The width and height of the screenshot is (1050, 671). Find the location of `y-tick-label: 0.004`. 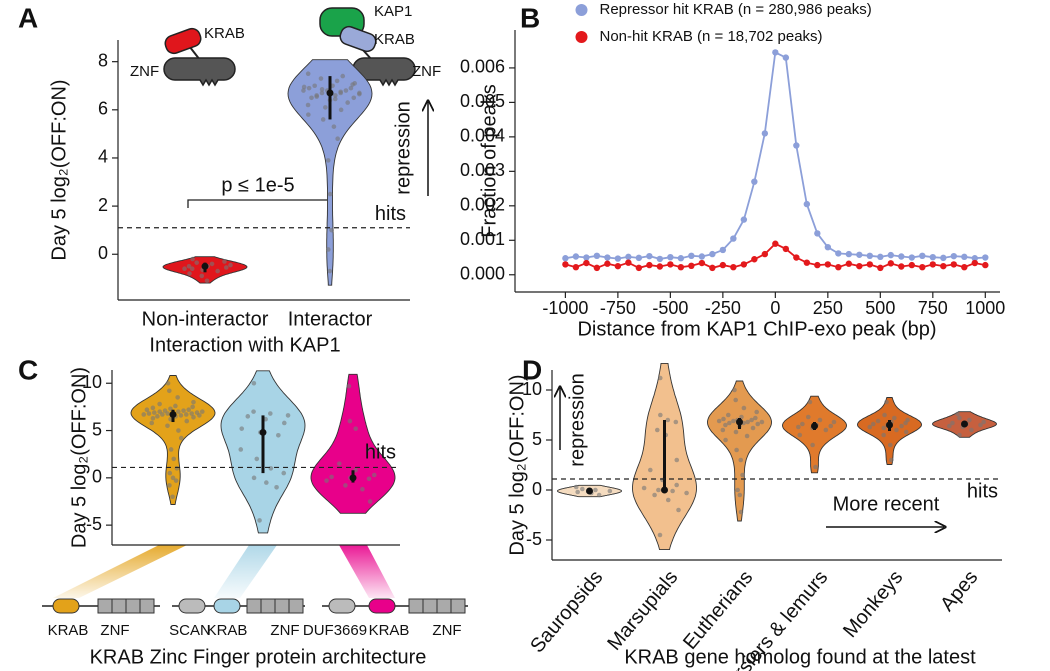

y-tick-label: 0.004 is located at coordinates (482, 136).